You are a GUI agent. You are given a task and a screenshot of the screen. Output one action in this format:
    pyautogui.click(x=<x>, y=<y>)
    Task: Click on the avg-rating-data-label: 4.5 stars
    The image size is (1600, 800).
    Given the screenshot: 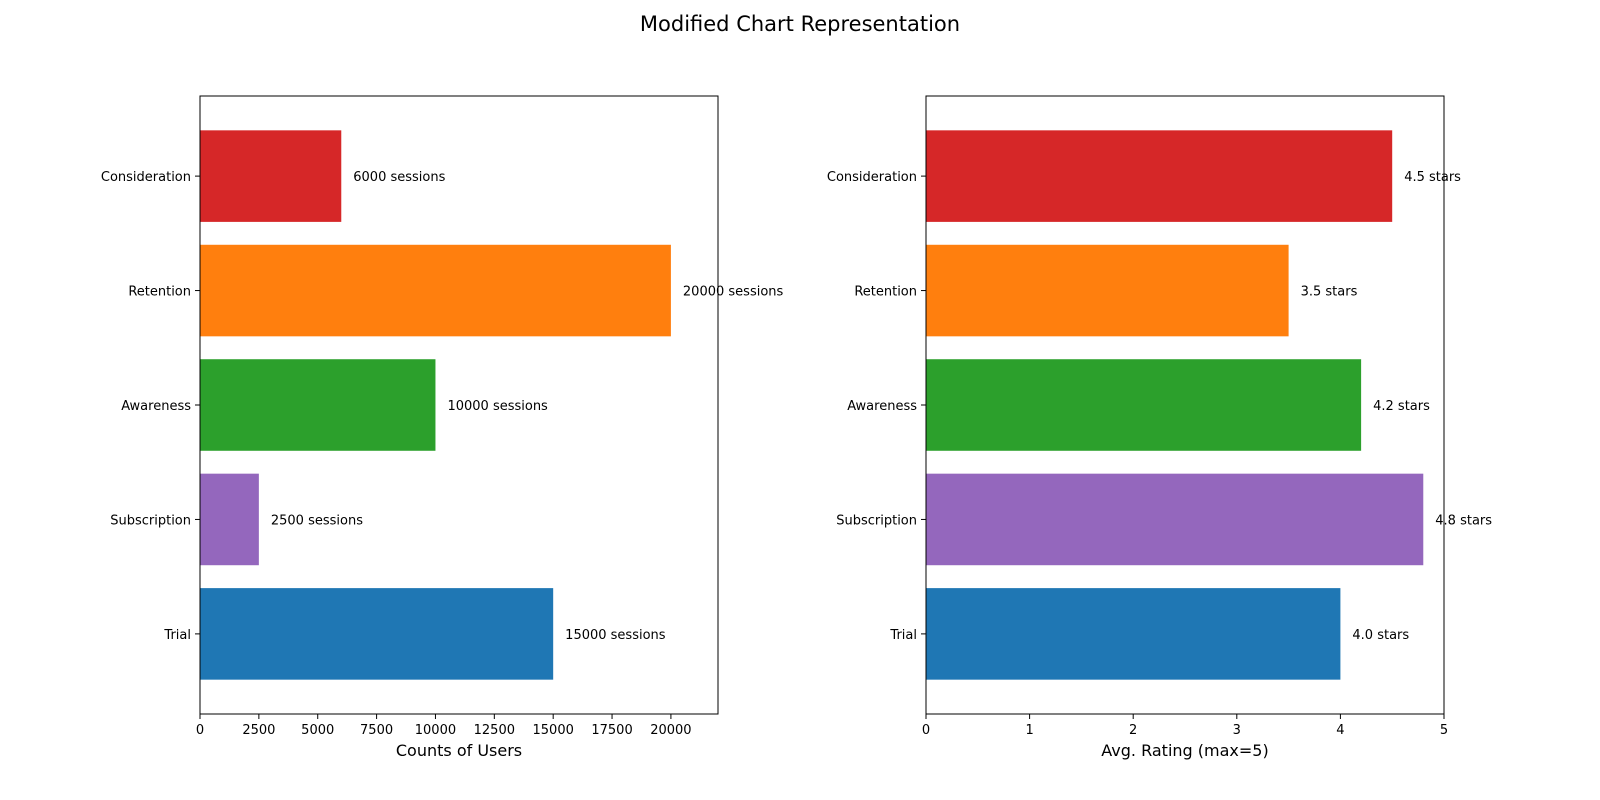 What is the action you would take?
    pyautogui.click(x=1432, y=177)
    